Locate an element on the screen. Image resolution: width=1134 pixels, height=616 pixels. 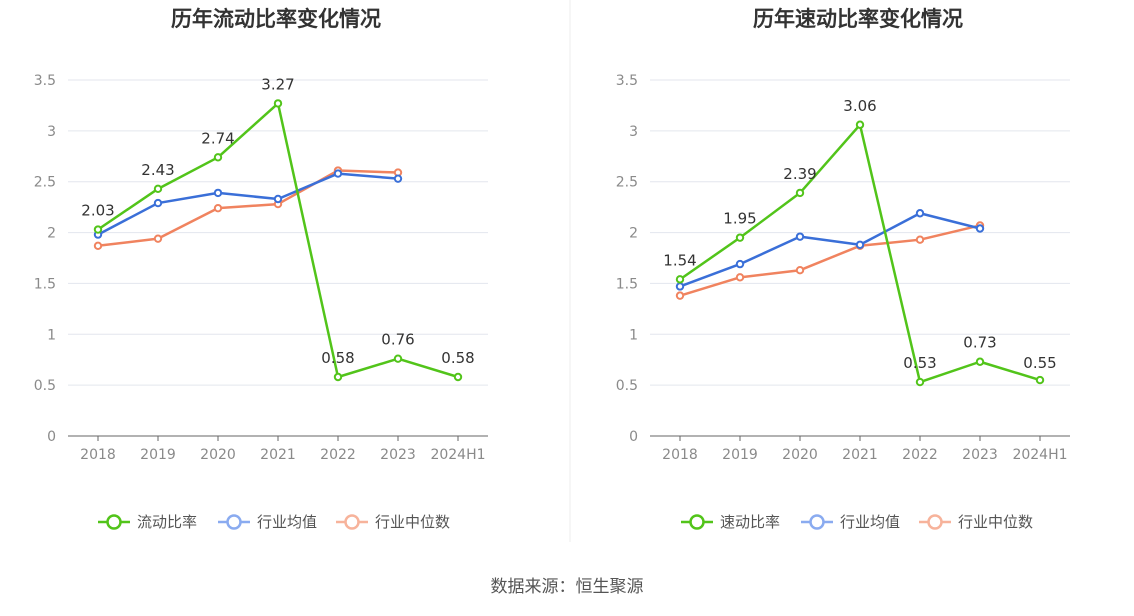
data-label: 3.27 is located at coordinates (277, 84).